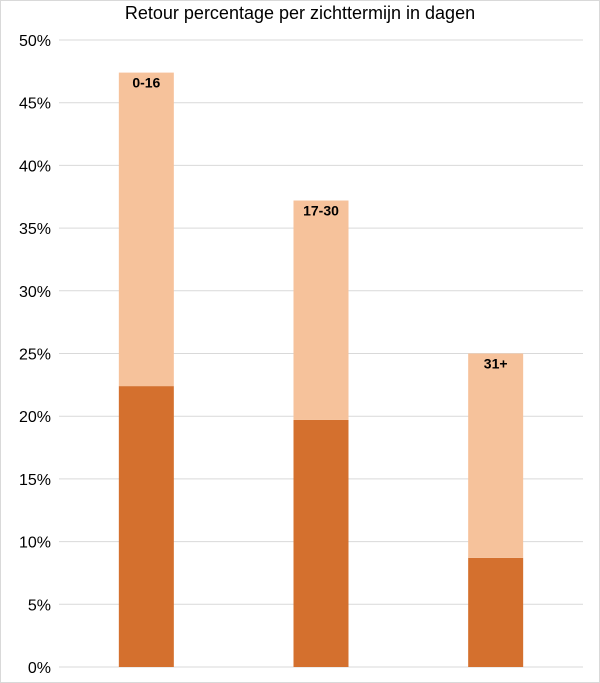  I want to click on y-tick-label: 50%, so click(35, 41).